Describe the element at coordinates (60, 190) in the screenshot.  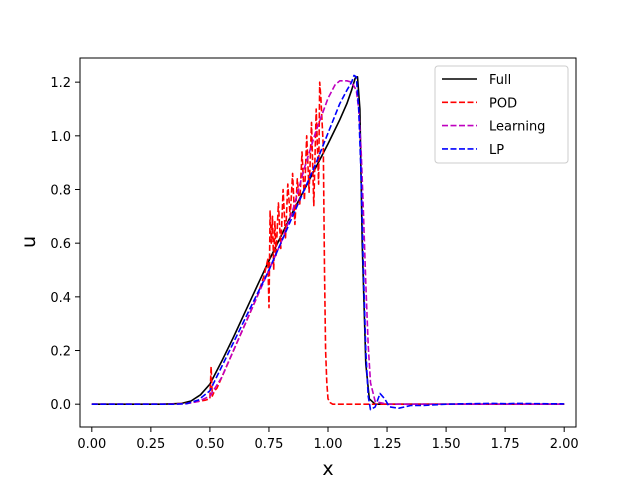
I see `y-tick-label: 0.8` at that location.